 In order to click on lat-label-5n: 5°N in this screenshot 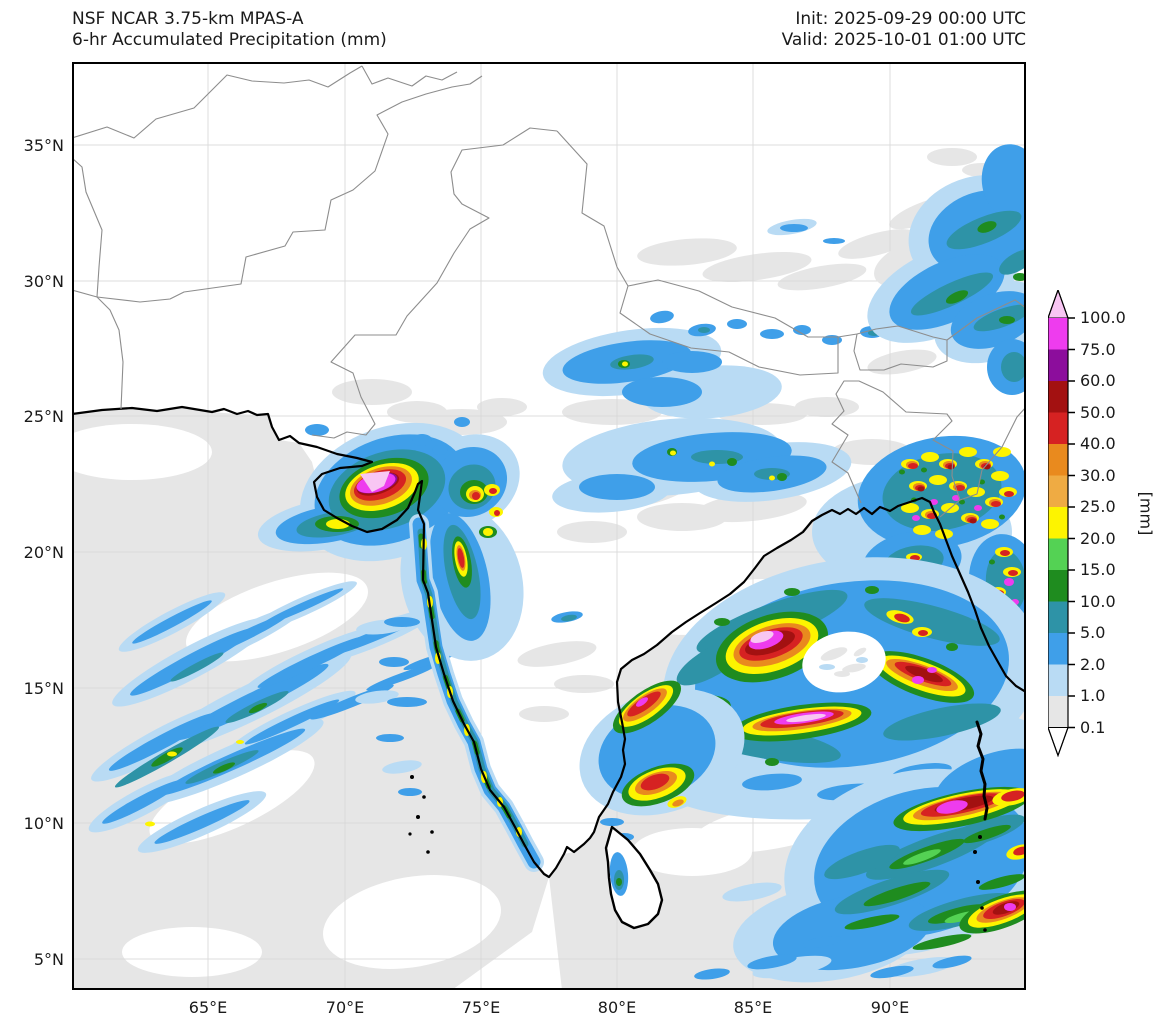, I will do `click(48, 959)`.